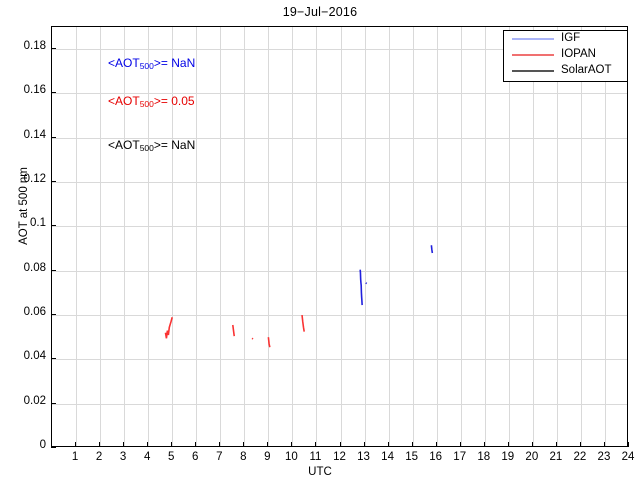  What do you see at coordinates (123, 457) in the screenshot?
I see `x-tick-label: 3` at bounding box center [123, 457].